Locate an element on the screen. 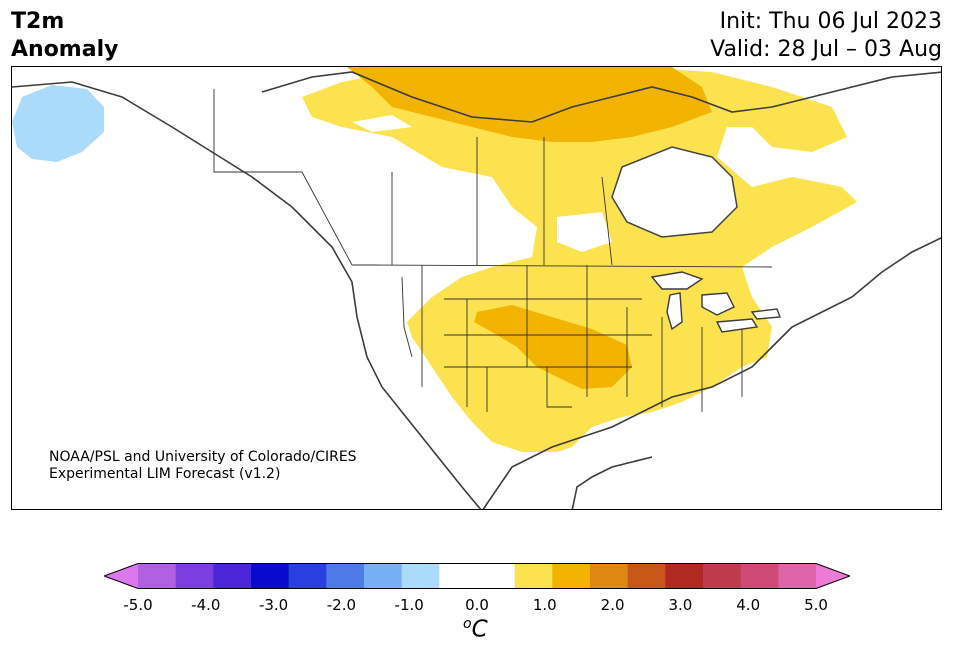 The height and width of the screenshot is (656, 953). colorbar-tick-label: -4.0 is located at coordinates (206, 605).